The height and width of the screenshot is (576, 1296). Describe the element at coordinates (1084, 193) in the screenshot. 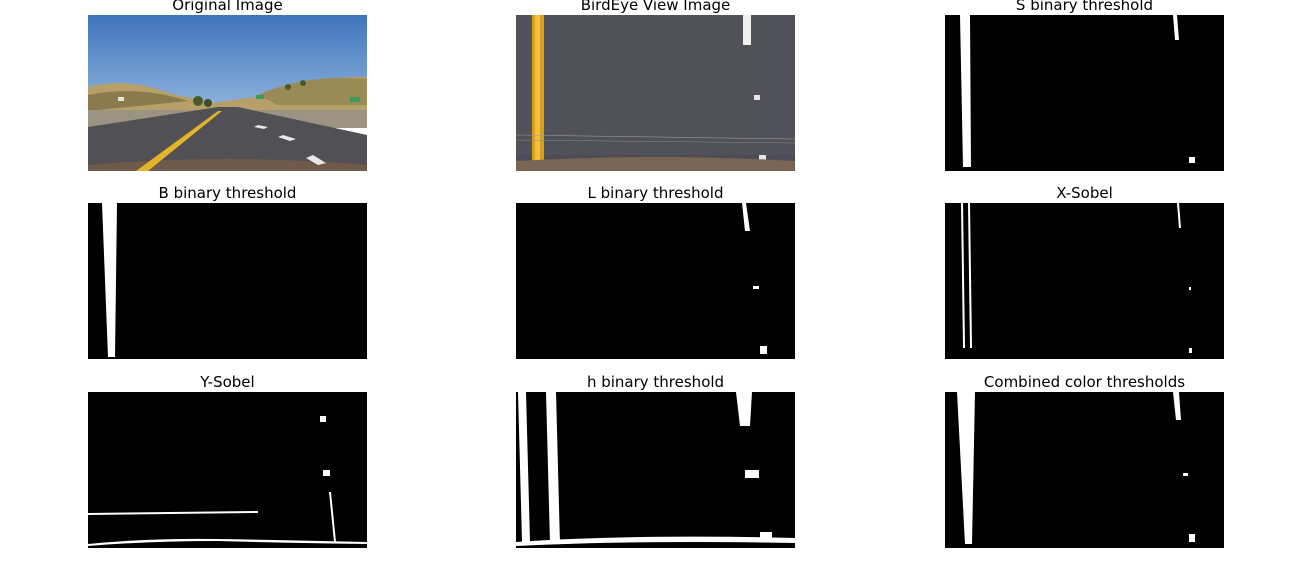

I see `panel-title: X-Sobel` at that location.